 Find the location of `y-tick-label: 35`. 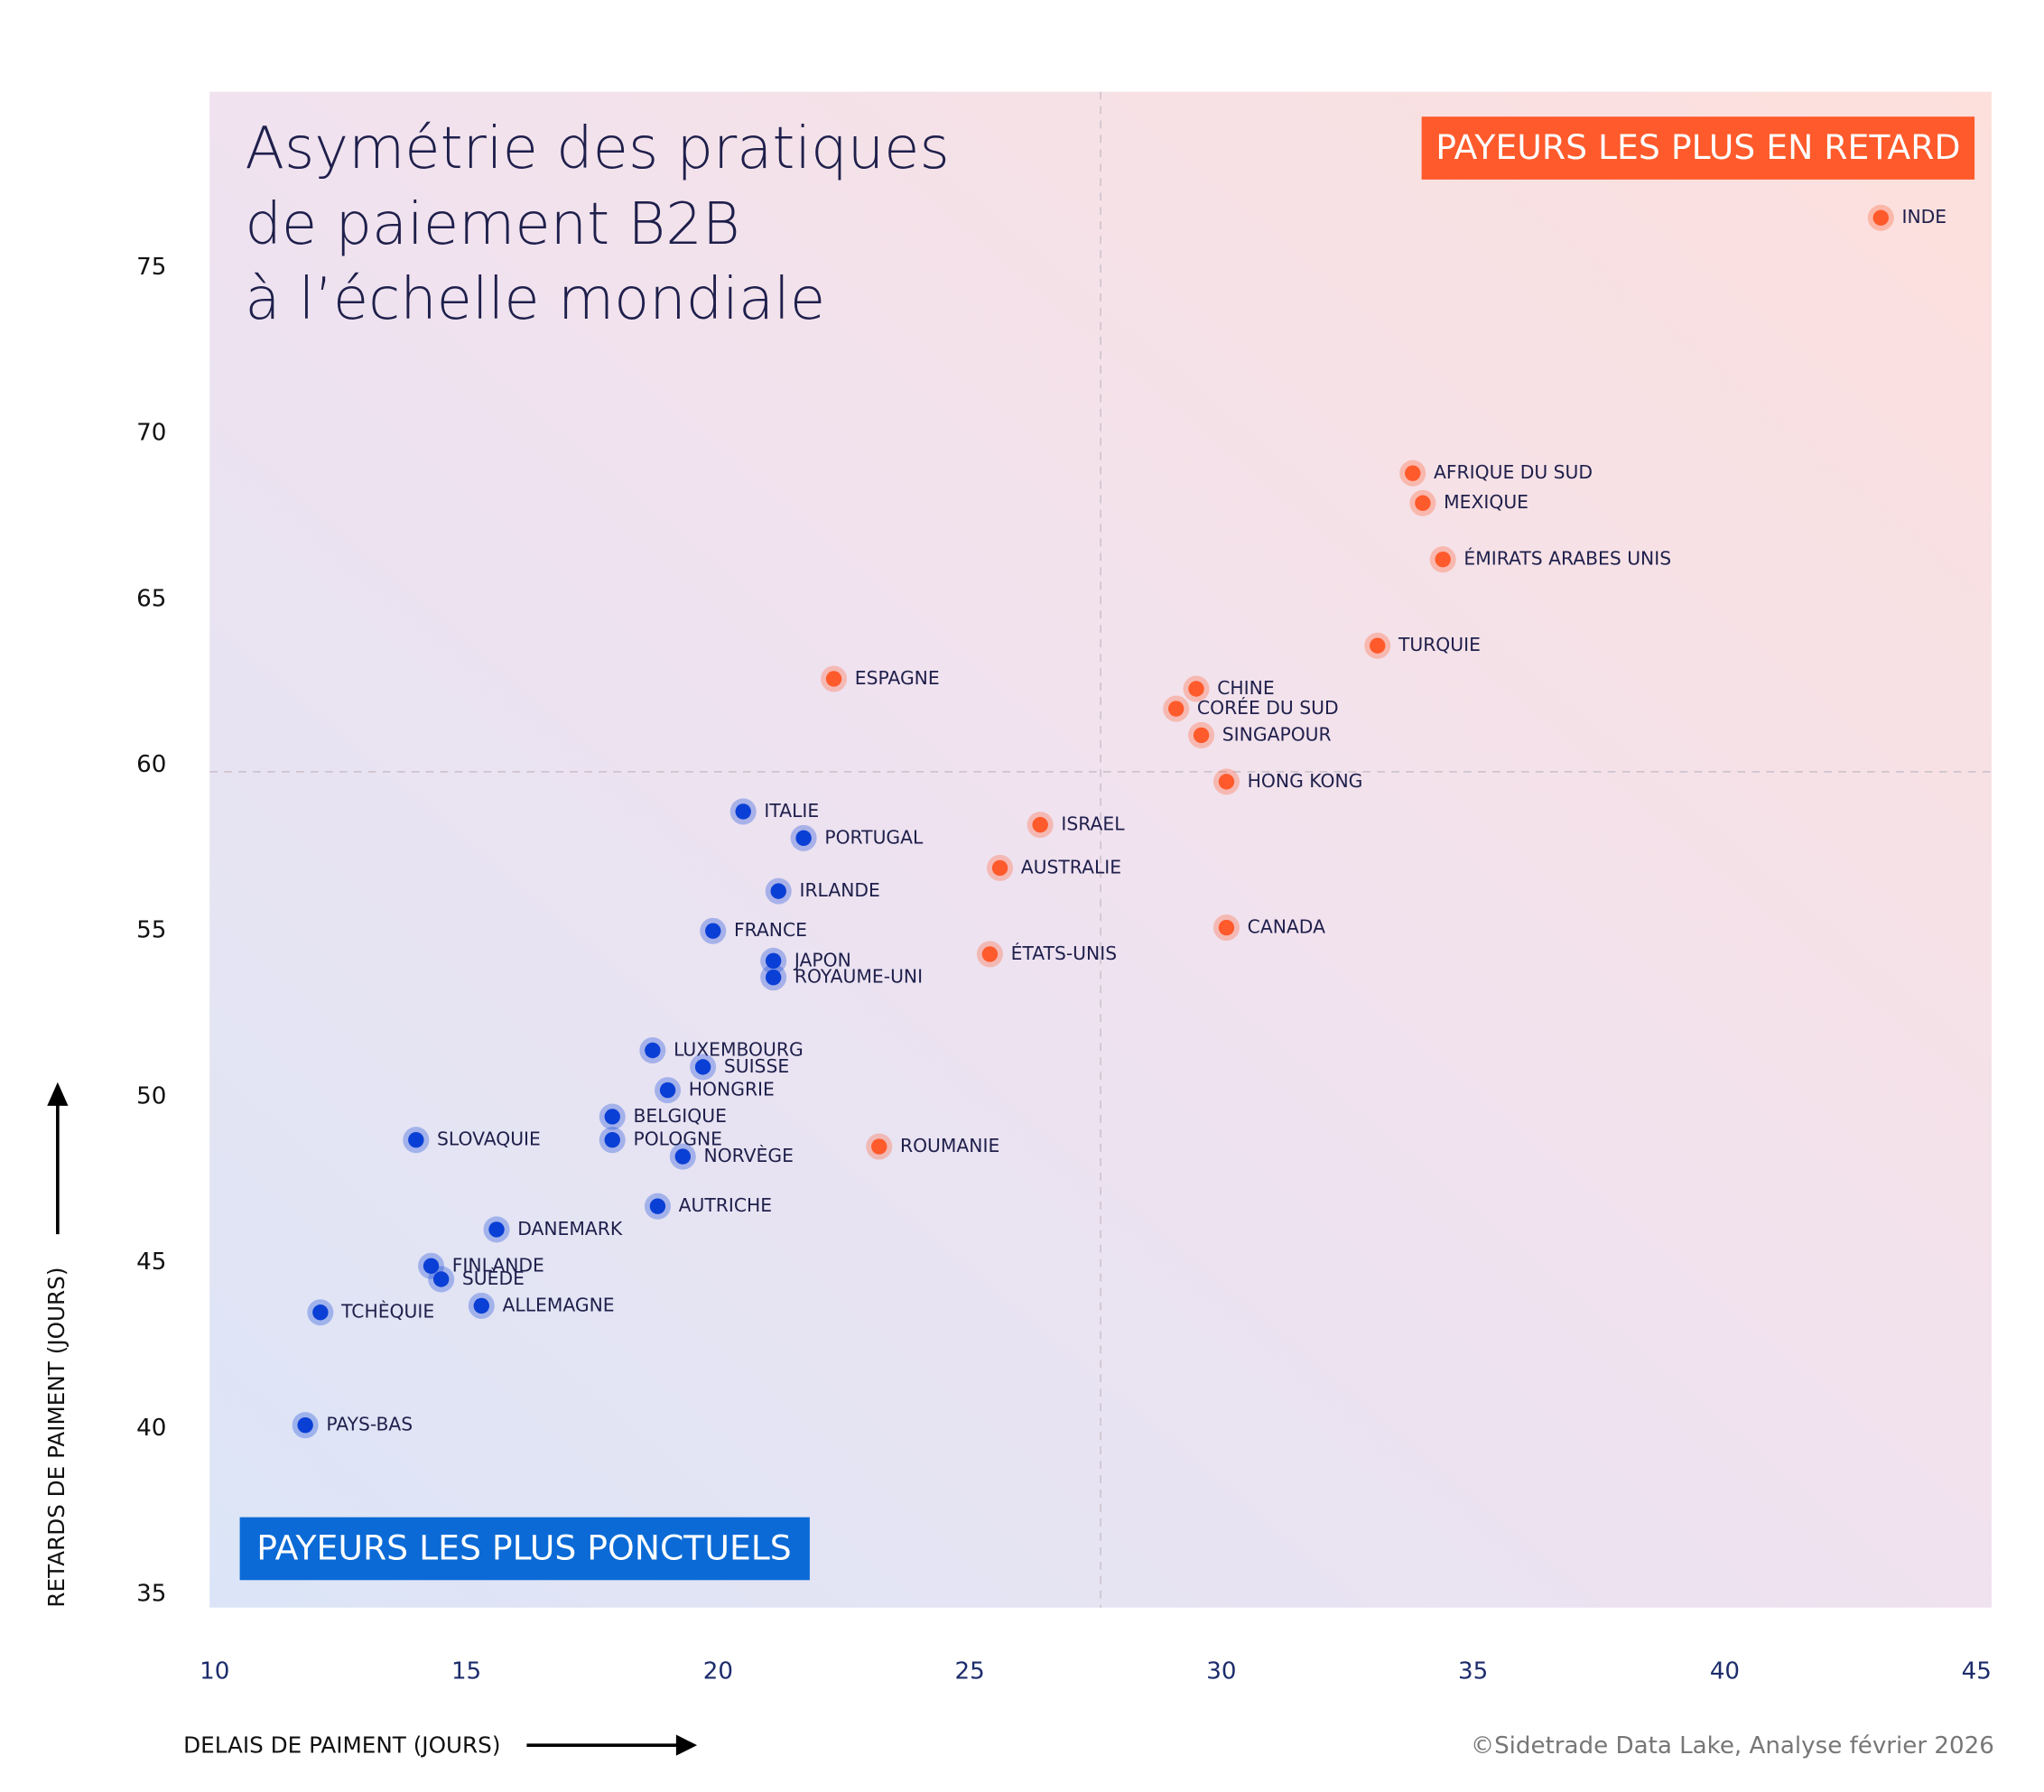

y-tick-label: 35 is located at coordinates (151, 1594).